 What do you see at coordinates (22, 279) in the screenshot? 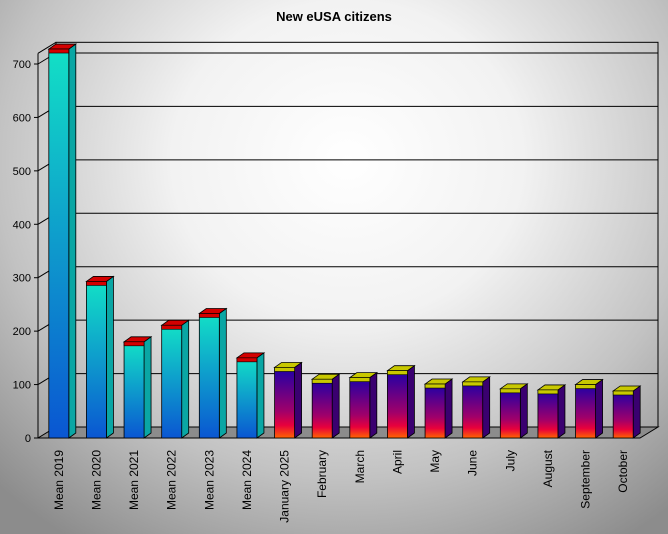
I see `y-tick-label: 300` at bounding box center [22, 279].